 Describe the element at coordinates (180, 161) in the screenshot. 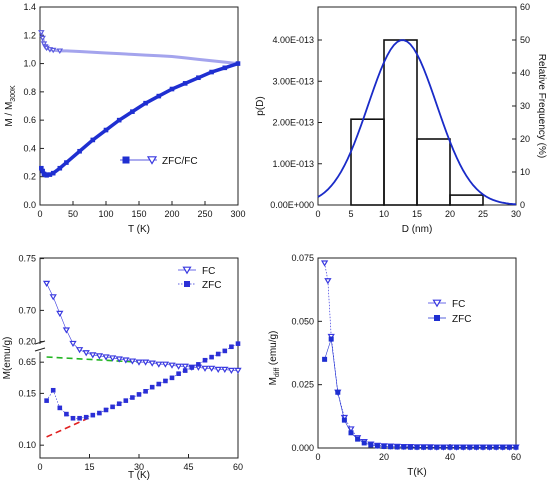

I see `p1-legend-label: ZFC/FC` at that location.